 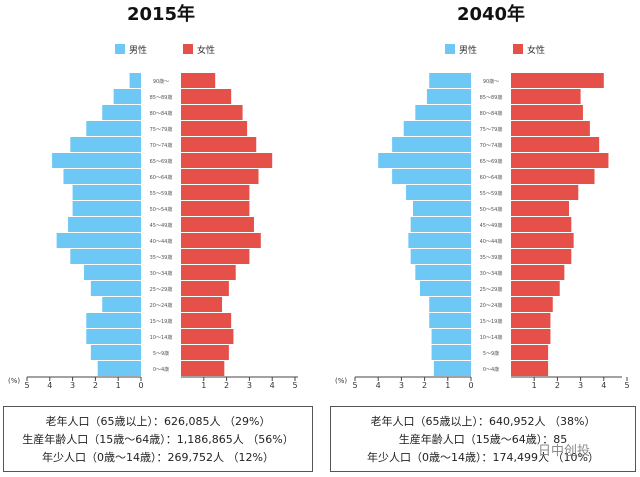 What do you see at coordinates (557, 385) in the screenshot?
I see `x-tick-label: 2` at bounding box center [557, 385].